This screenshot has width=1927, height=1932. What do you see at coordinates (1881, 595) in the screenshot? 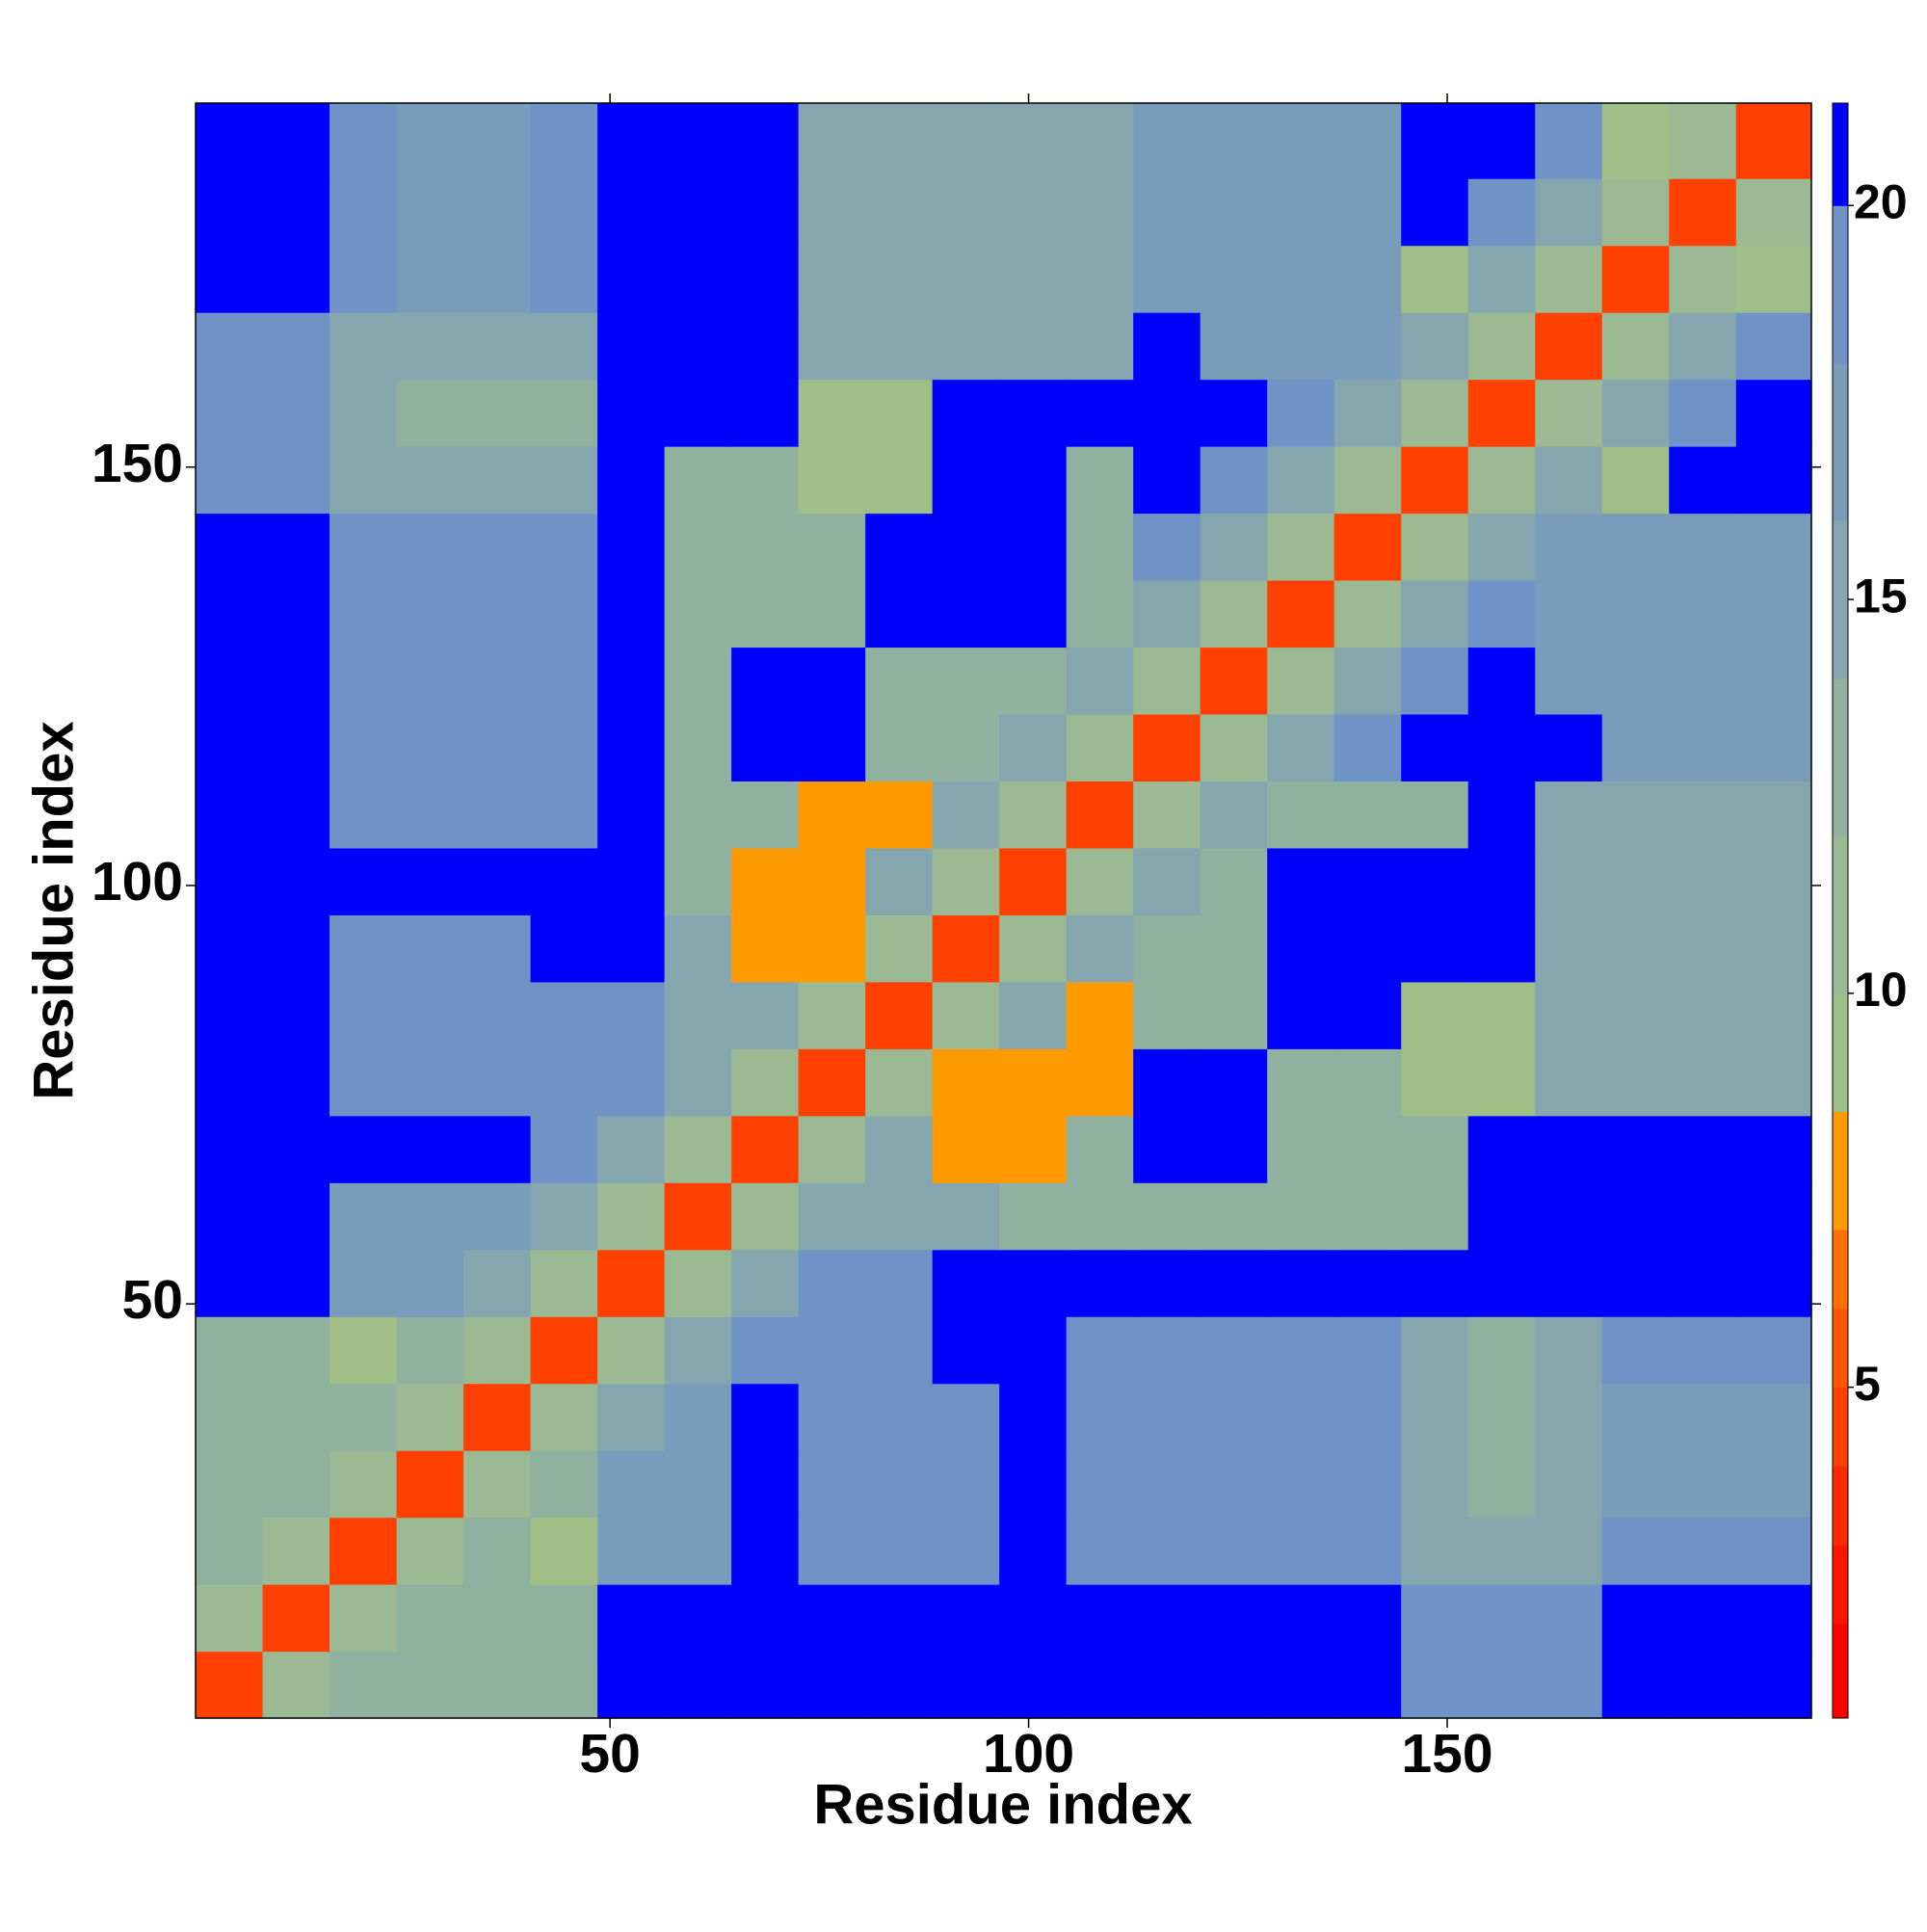
I see `colorbar-tick-label: 15` at bounding box center [1881, 595].